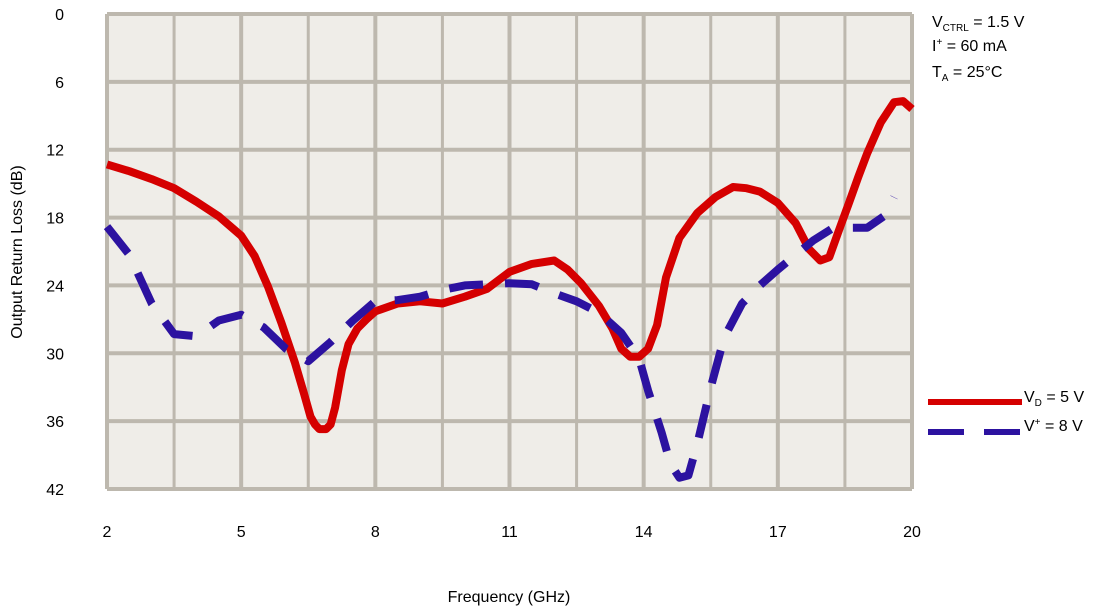  I want to click on y-tick-labels: 0 6 12 18 24 30 36 42, so click(55, 253).